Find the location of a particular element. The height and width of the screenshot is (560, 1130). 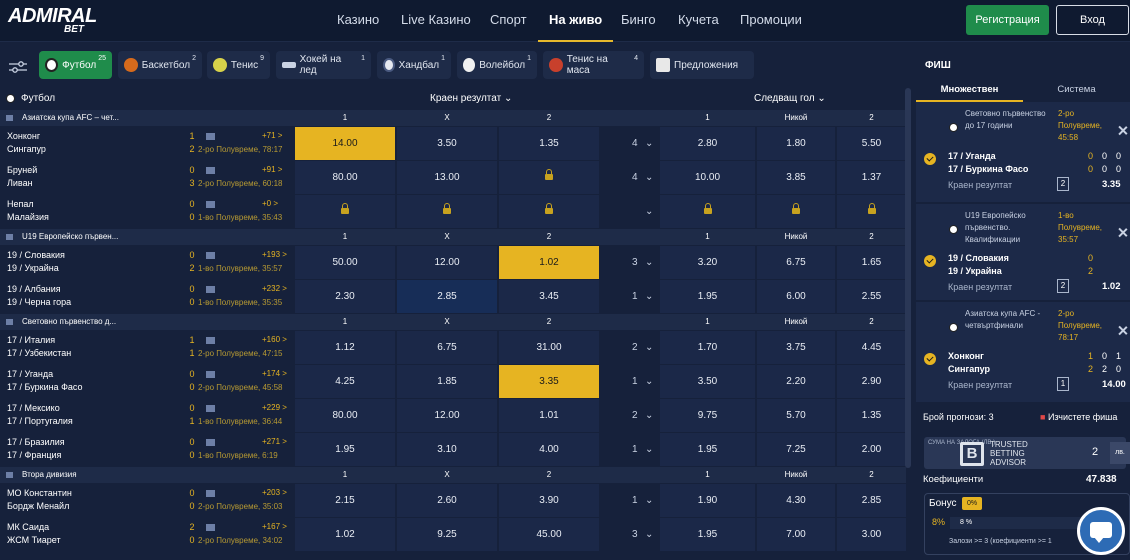

odds-button: 1.70 is located at coordinates (707, 347).